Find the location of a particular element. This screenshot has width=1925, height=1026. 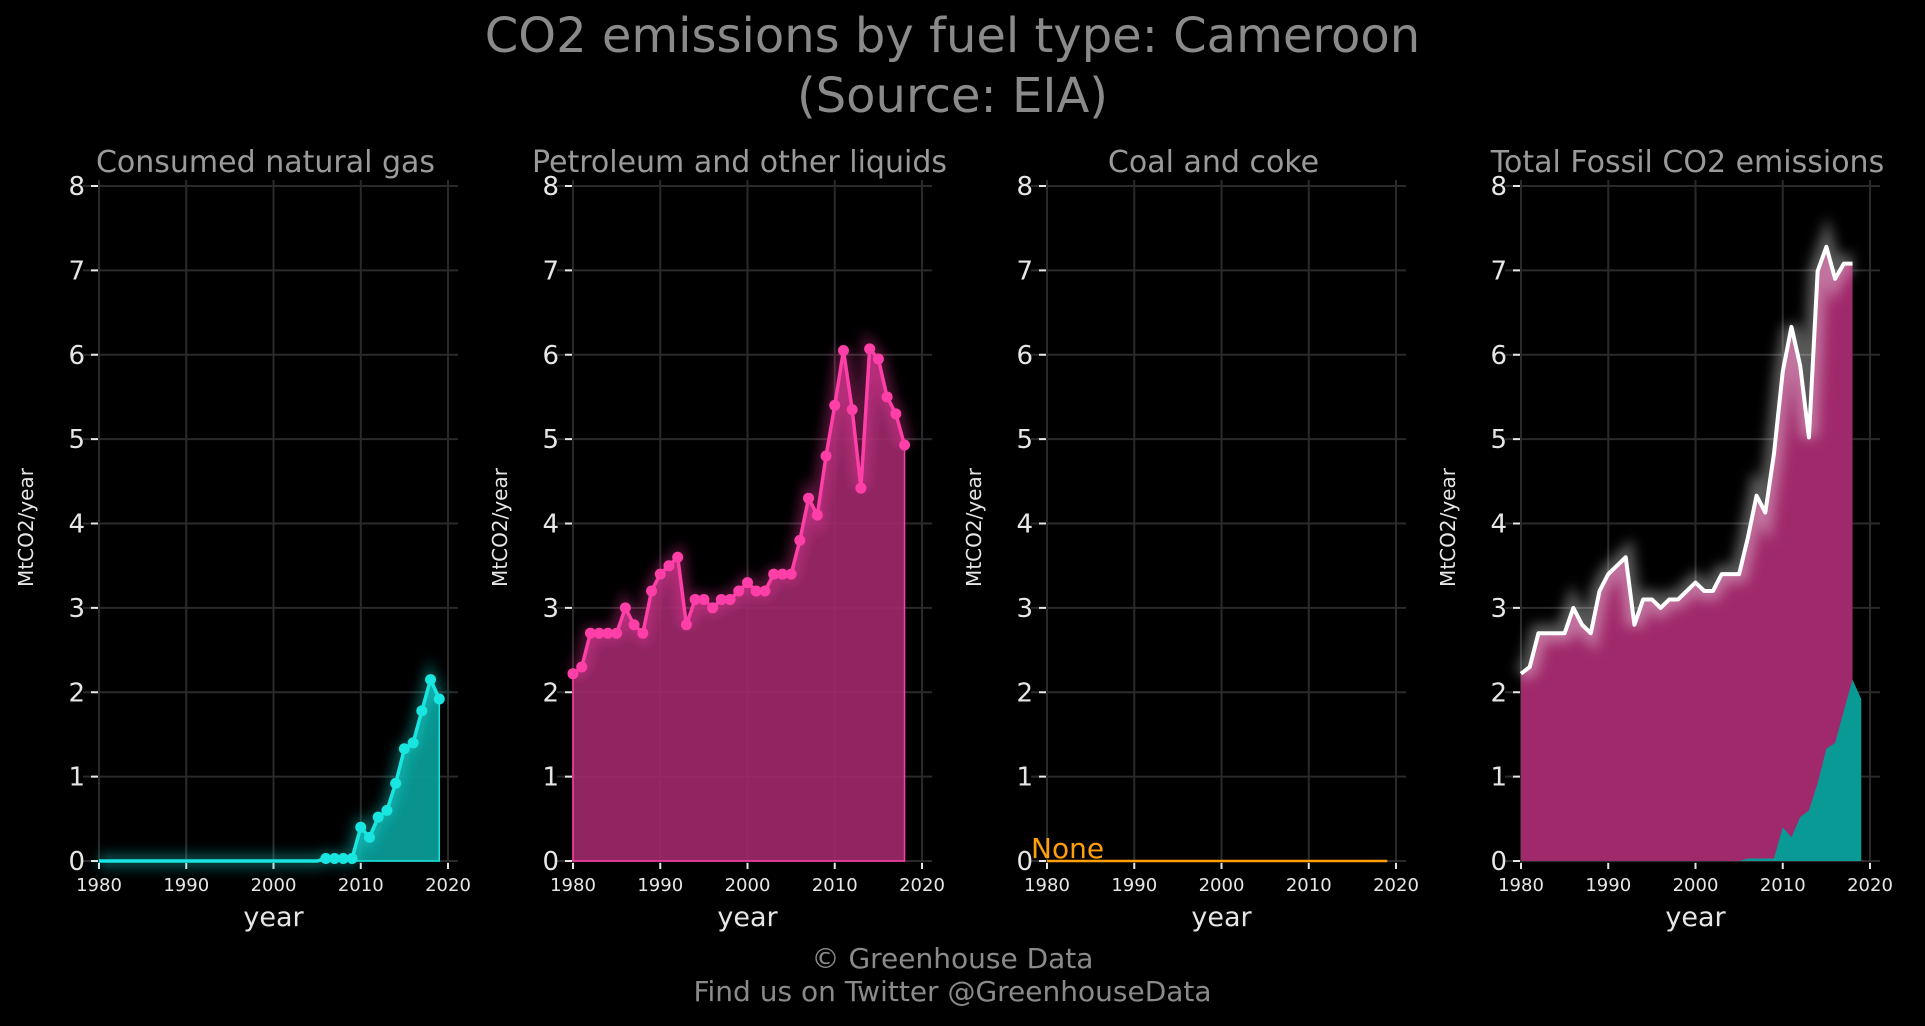

gas-layer is located at coordinates (1691, 770).